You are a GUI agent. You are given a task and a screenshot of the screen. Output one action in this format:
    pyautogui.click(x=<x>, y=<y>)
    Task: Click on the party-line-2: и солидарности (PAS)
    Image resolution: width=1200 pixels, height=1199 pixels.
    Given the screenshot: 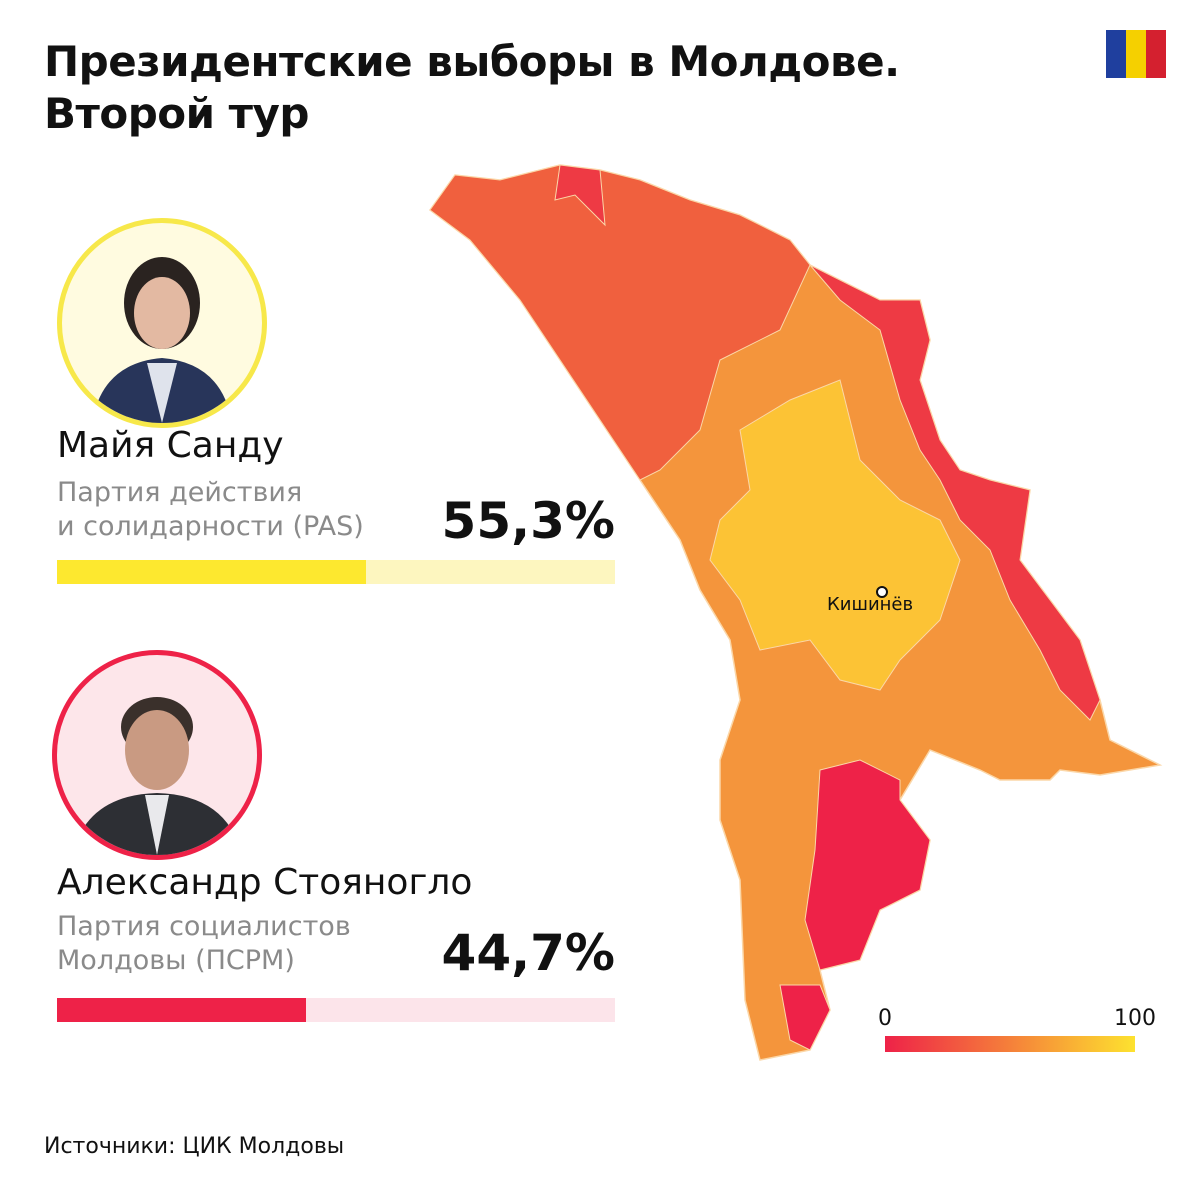 What is the action you would take?
    pyautogui.click(x=210, y=526)
    